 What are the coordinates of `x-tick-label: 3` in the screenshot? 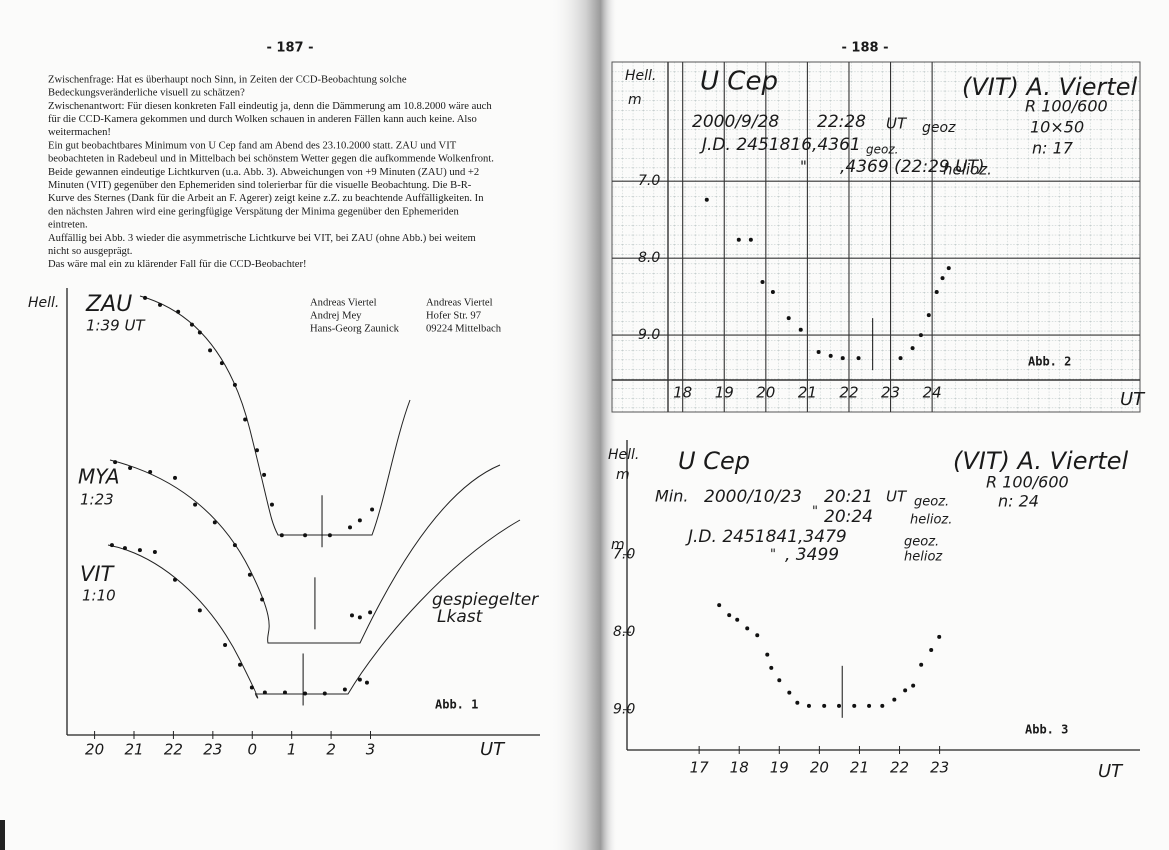 It's located at (371, 750).